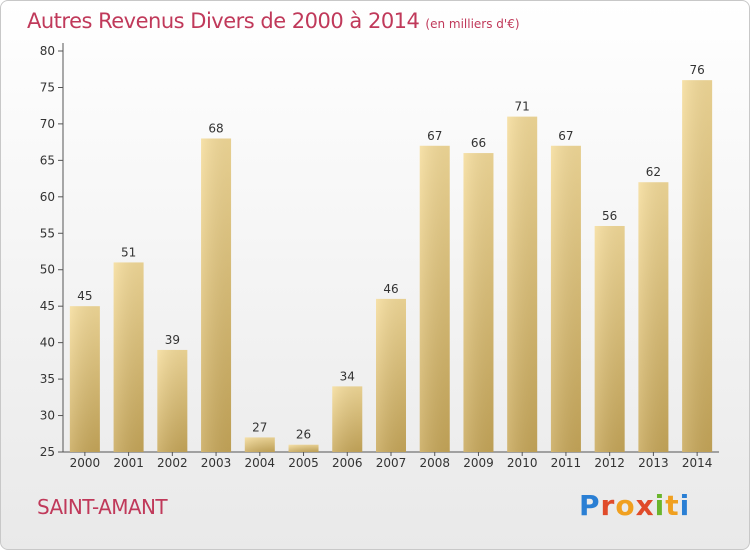  Describe the element at coordinates (47, 270) in the screenshot. I see `y-tick-label: 50` at that location.